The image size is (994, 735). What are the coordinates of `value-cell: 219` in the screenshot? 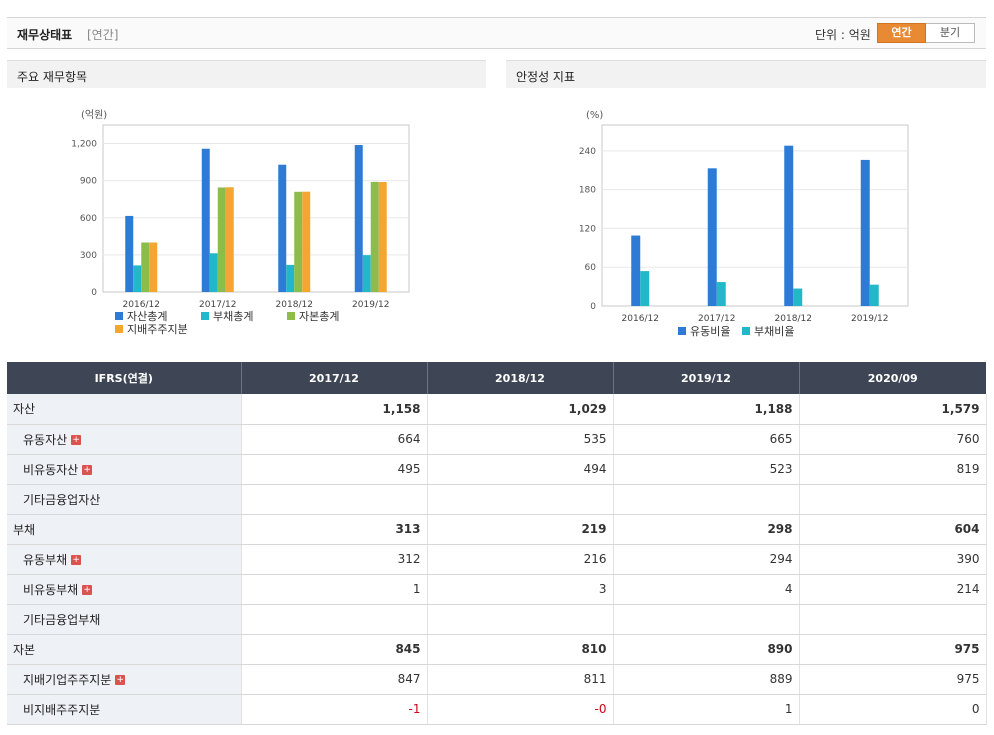 It's located at (520, 529).